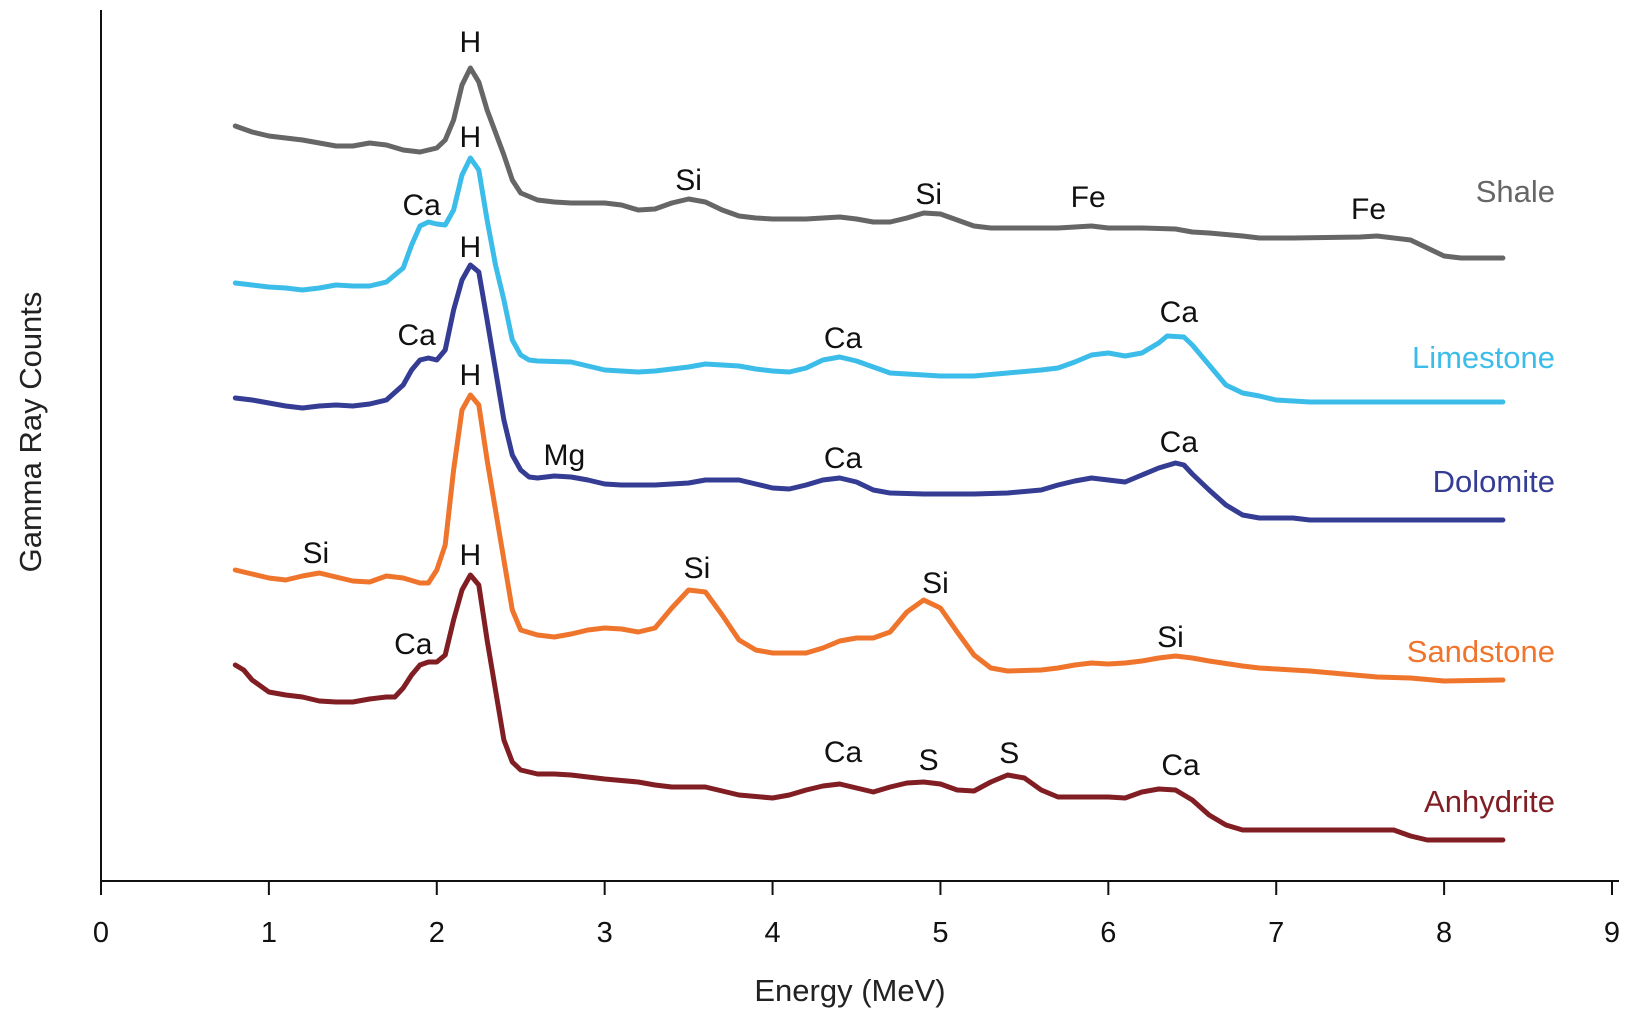 This screenshot has width=1641, height=1019. Describe the element at coordinates (1108, 933) in the screenshot. I see `x-tick-label: 6` at that location.